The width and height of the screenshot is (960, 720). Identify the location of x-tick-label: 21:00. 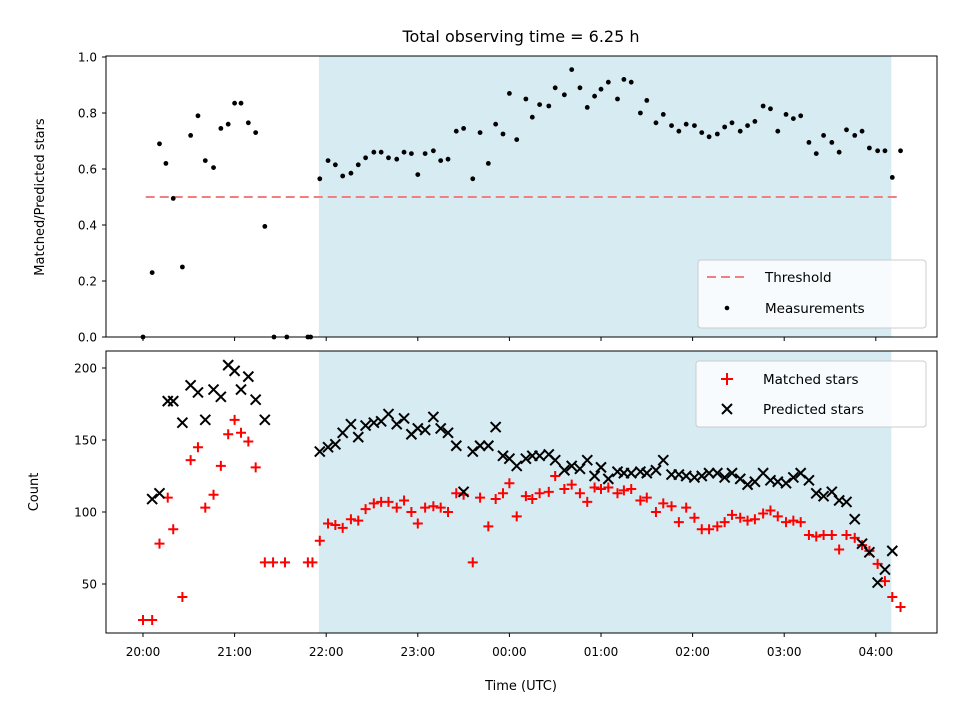
(234, 652).